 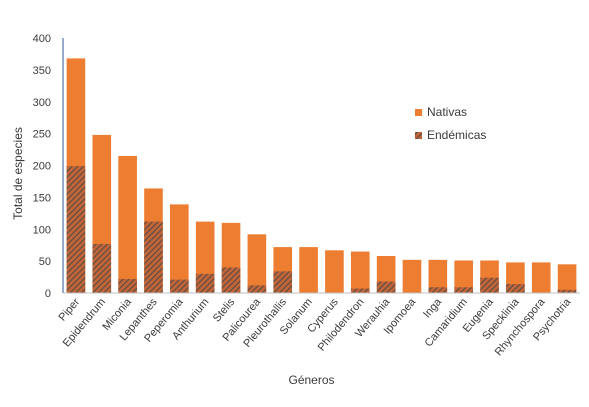 What do you see at coordinates (541, 277) in the screenshot?
I see `bar-nativas-rhynchospora` at bounding box center [541, 277].